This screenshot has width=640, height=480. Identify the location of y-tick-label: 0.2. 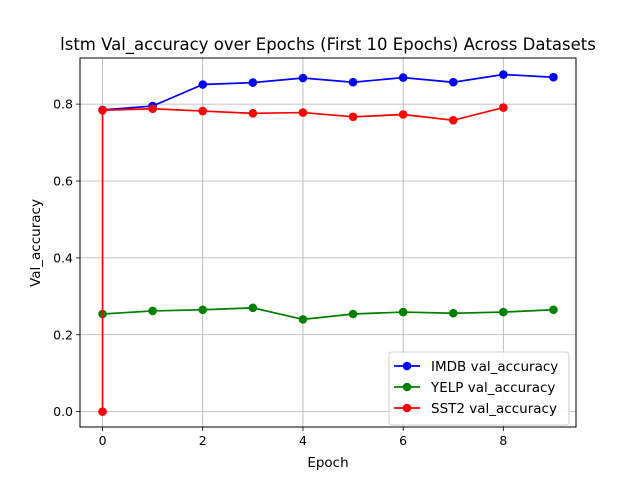
(63, 334).